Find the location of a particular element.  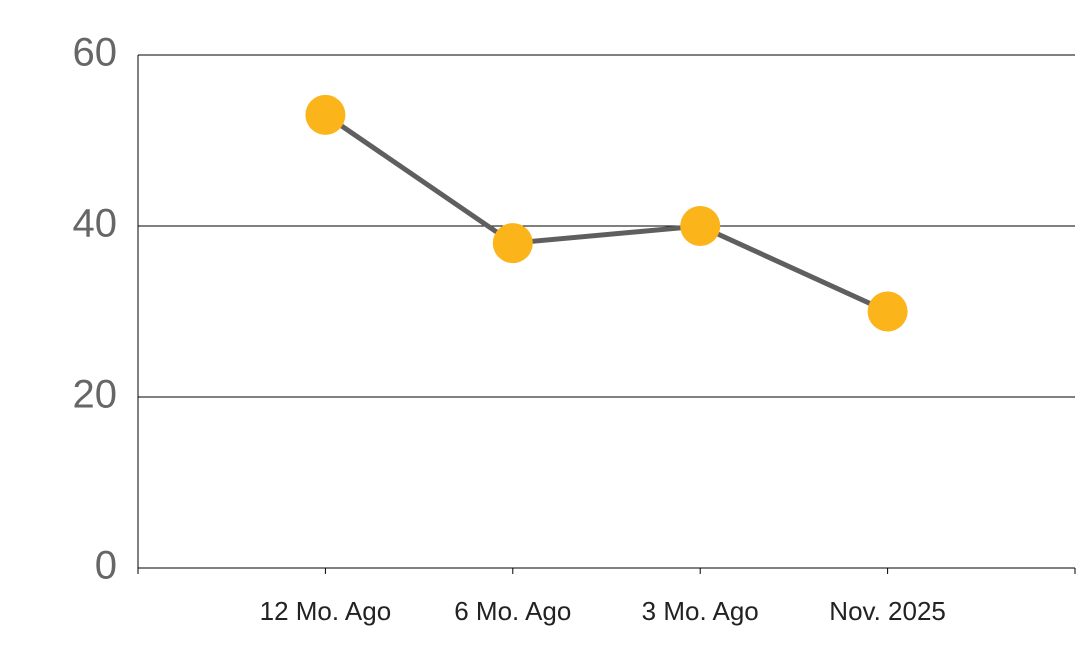

x-tick-label: 12 Mo. Ago is located at coordinates (326, 611).